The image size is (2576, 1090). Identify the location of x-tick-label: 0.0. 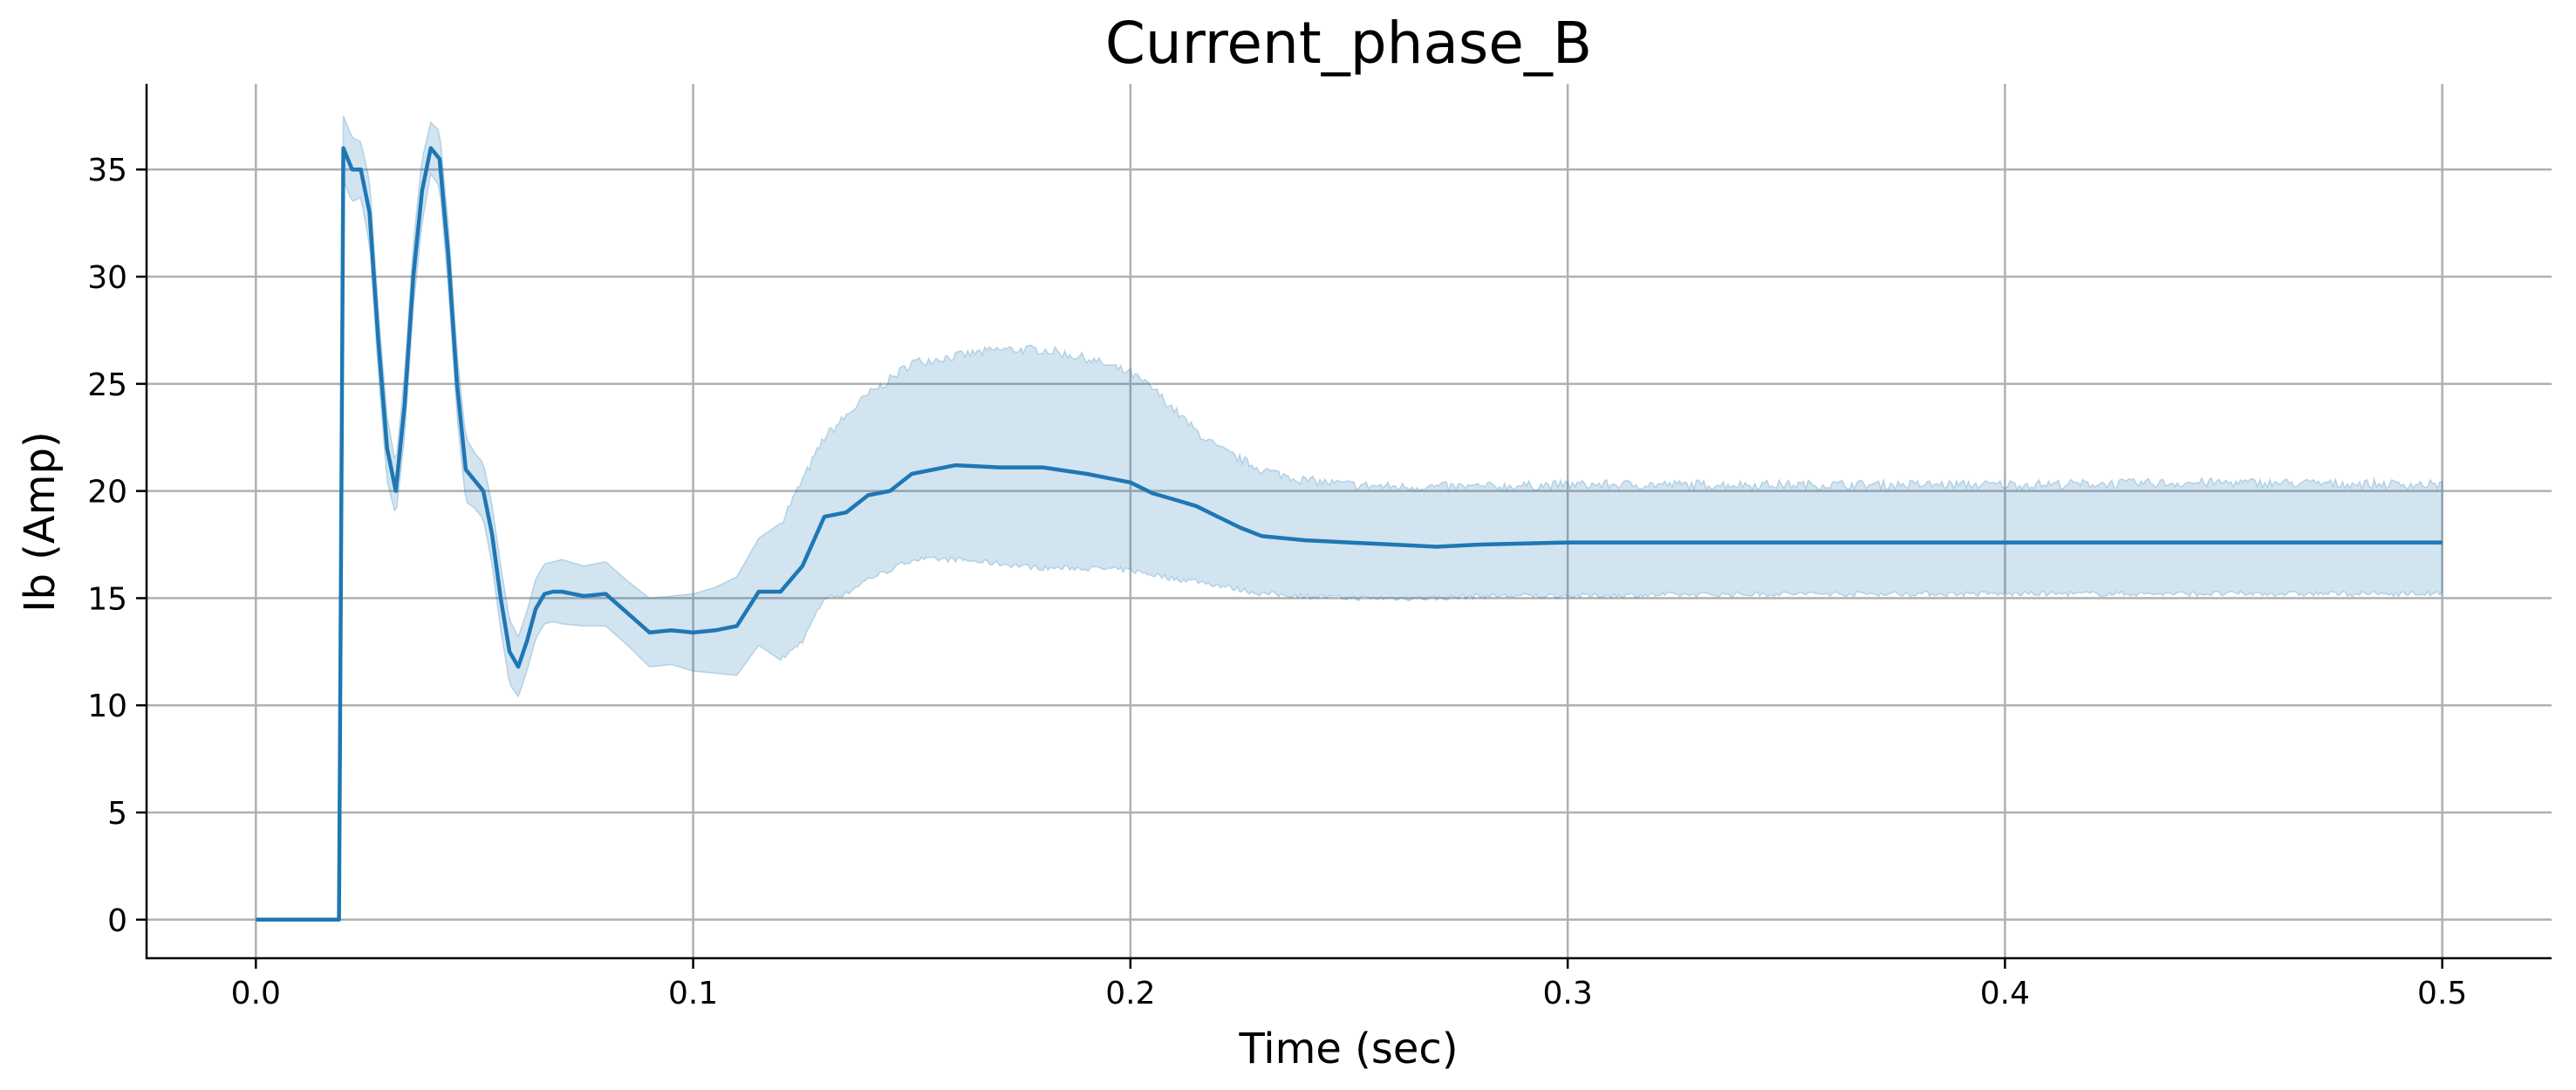
(256, 993).